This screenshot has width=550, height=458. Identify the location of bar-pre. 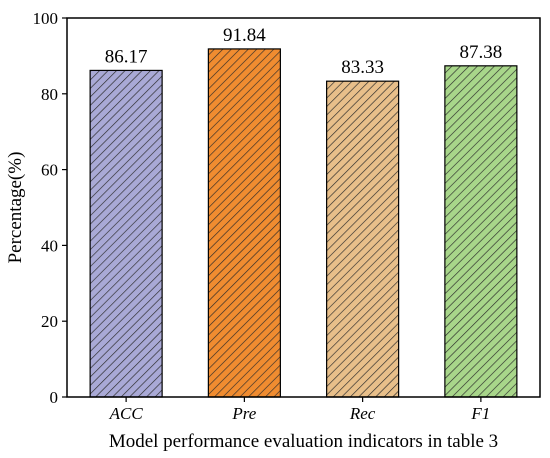
(244, 223).